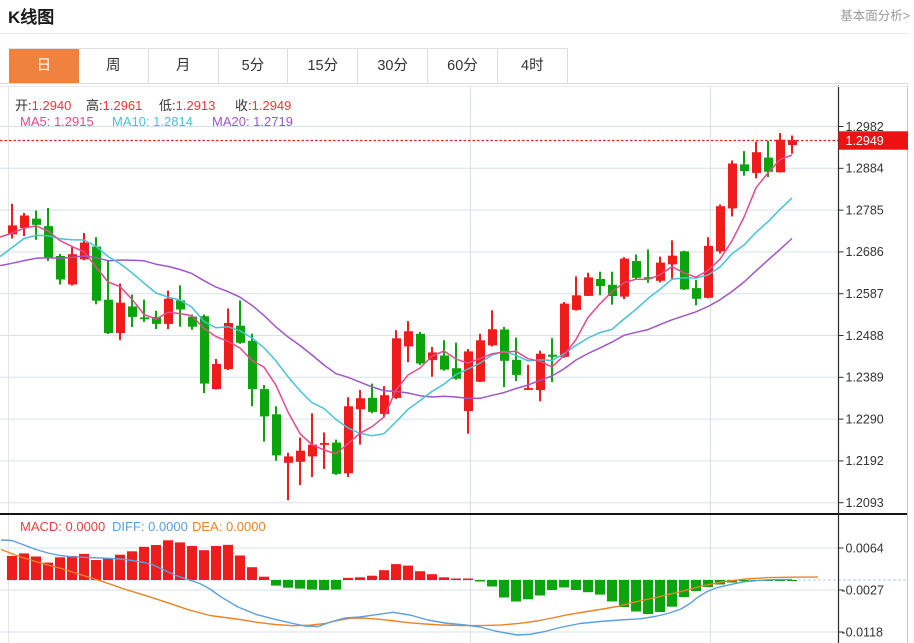 The width and height of the screenshot is (914, 643). What do you see at coordinates (865, 378) in the screenshot?
I see `svg-text: 1.2389` at bounding box center [865, 378].